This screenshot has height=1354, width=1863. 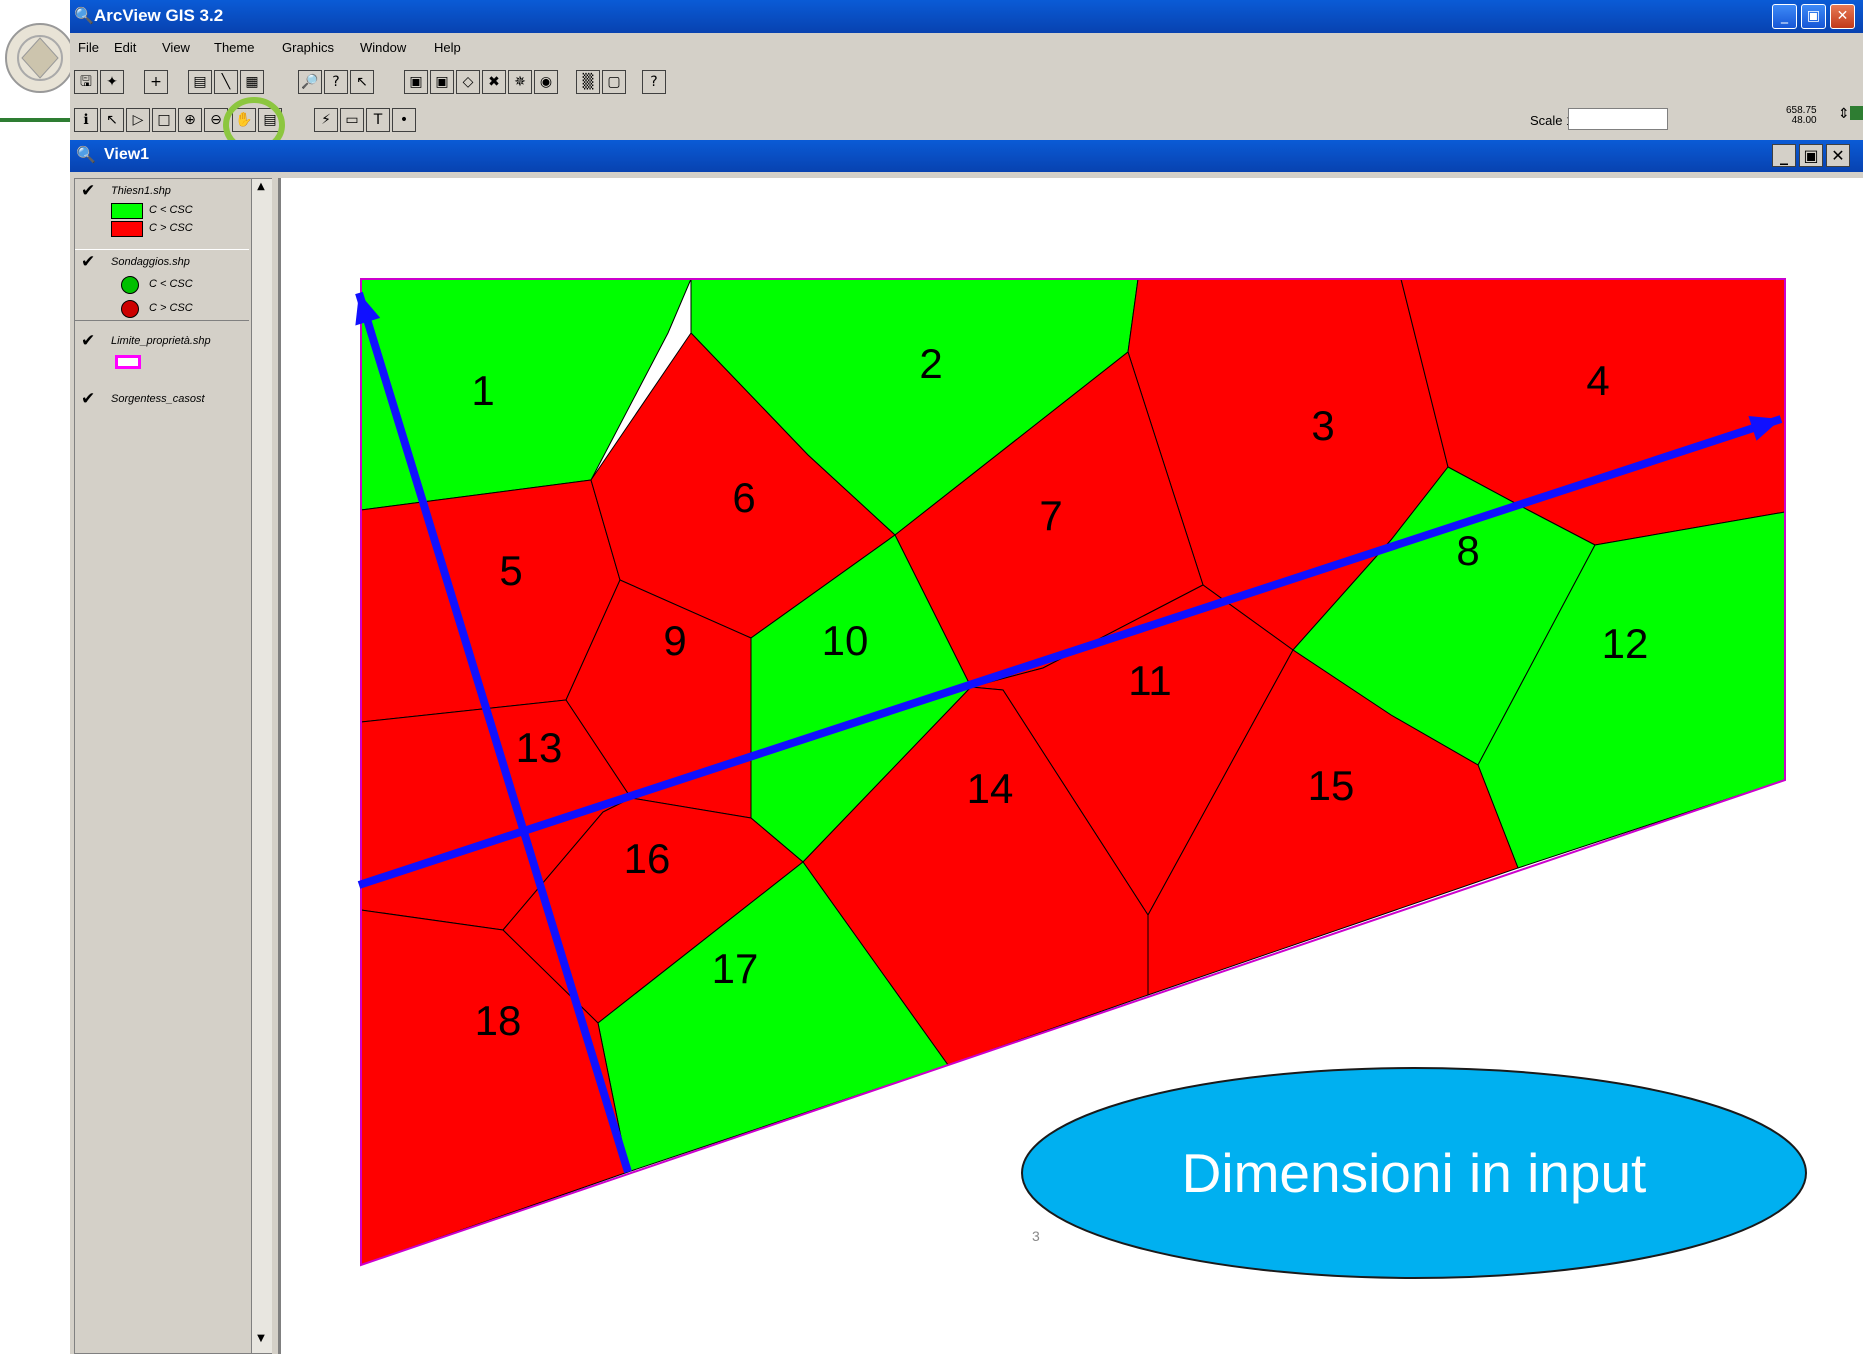 What do you see at coordinates (127, 211) in the screenshot?
I see `legend-swatch-green` at bounding box center [127, 211].